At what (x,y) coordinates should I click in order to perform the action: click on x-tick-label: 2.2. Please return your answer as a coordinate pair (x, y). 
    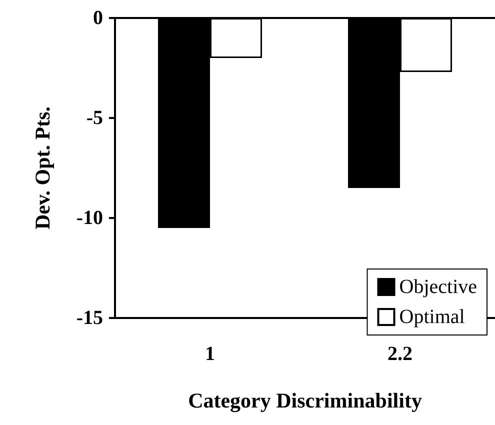
    Looking at the image, I should click on (400, 354).